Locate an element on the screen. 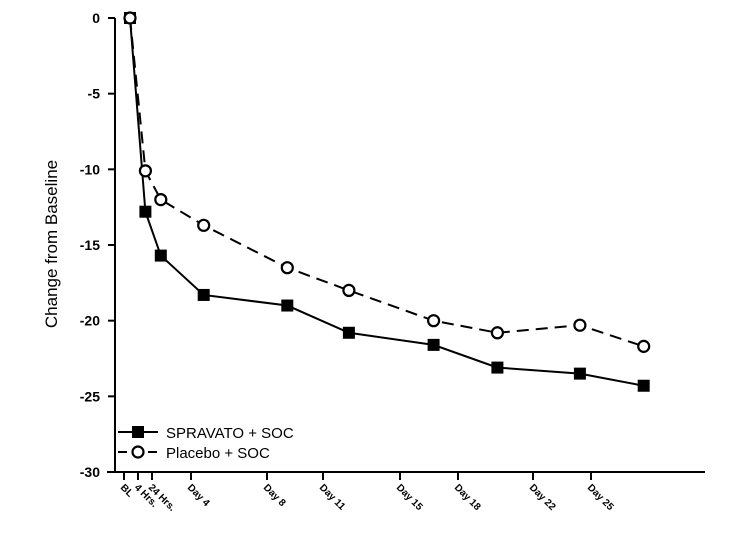 The width and height of the screenshot is (732, 535). legend-item-spravato: SPRAVATO + SOC is located at coordinates (206, 433).